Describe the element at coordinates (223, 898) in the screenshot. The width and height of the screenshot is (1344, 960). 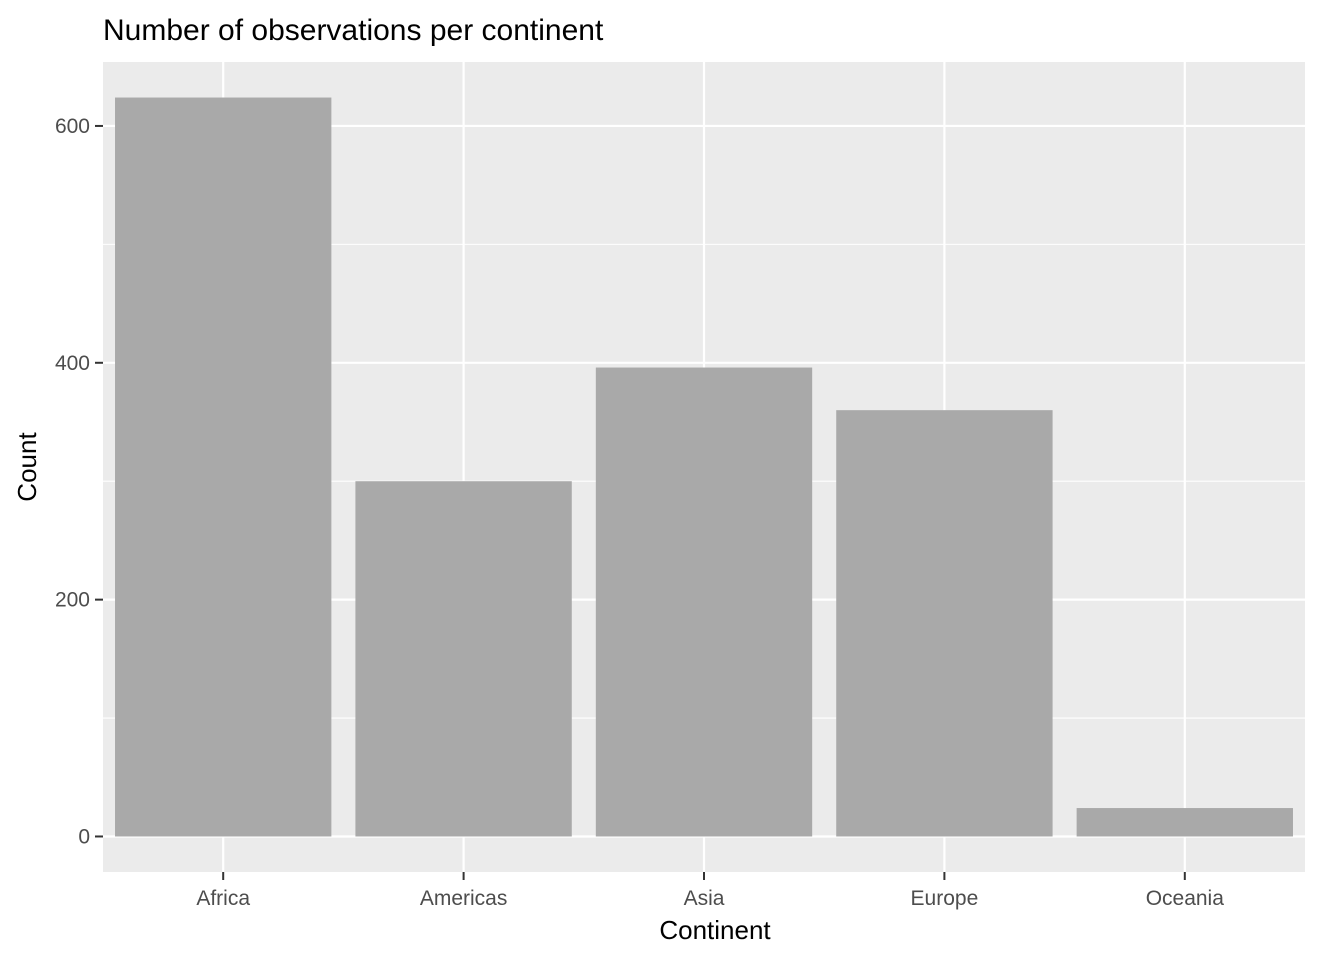
I see `x-tick-label-africa: Africa` at that location.